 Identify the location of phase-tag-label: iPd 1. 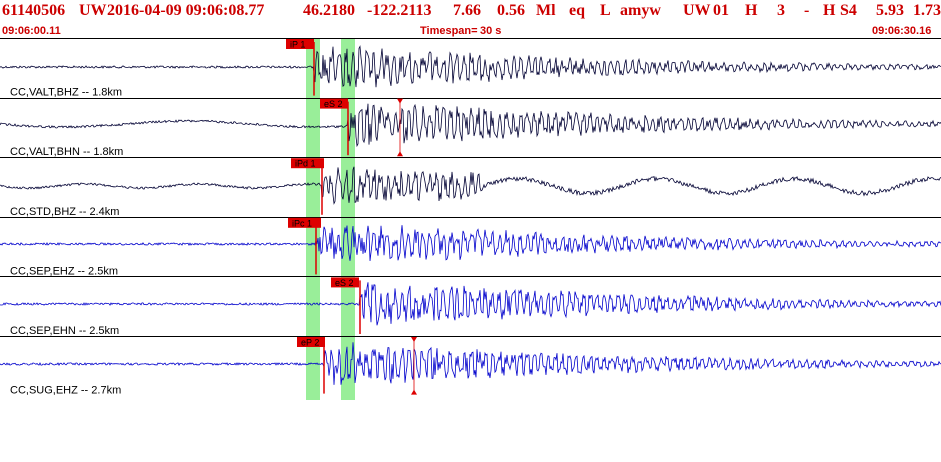
(305, 164).